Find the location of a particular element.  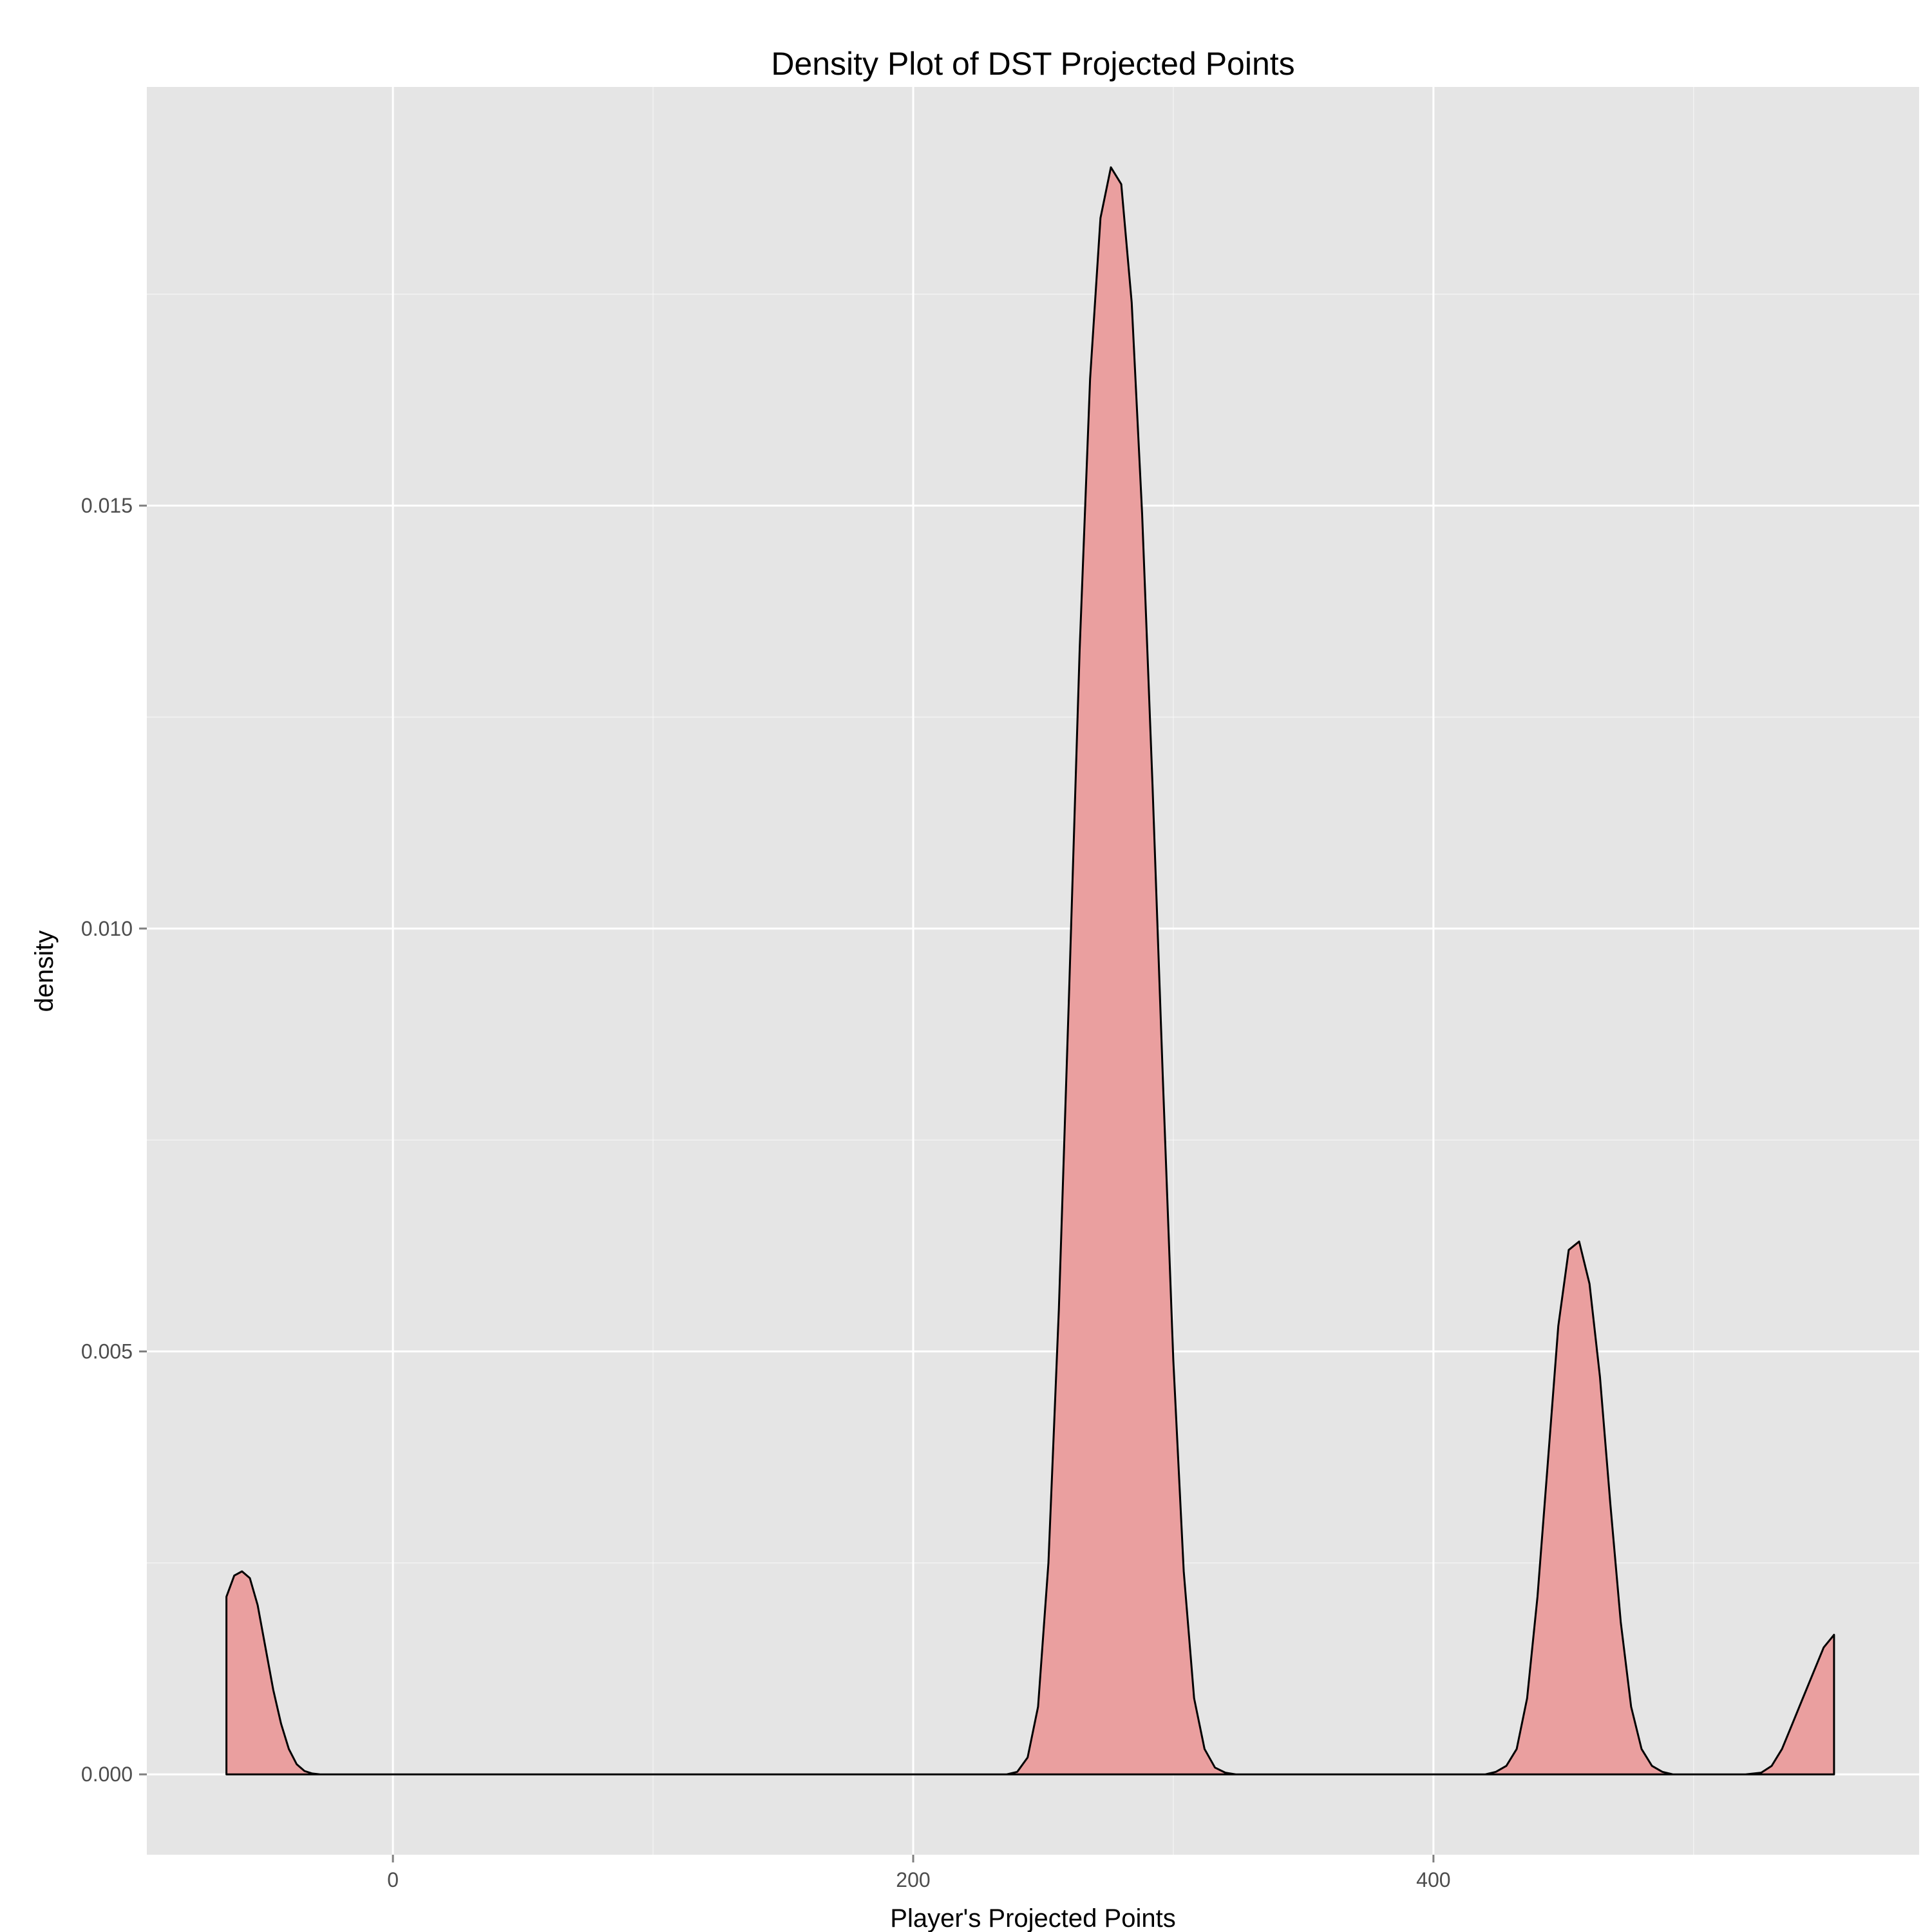

x-tick-label: 200 is located at coordinates (913, 1880).